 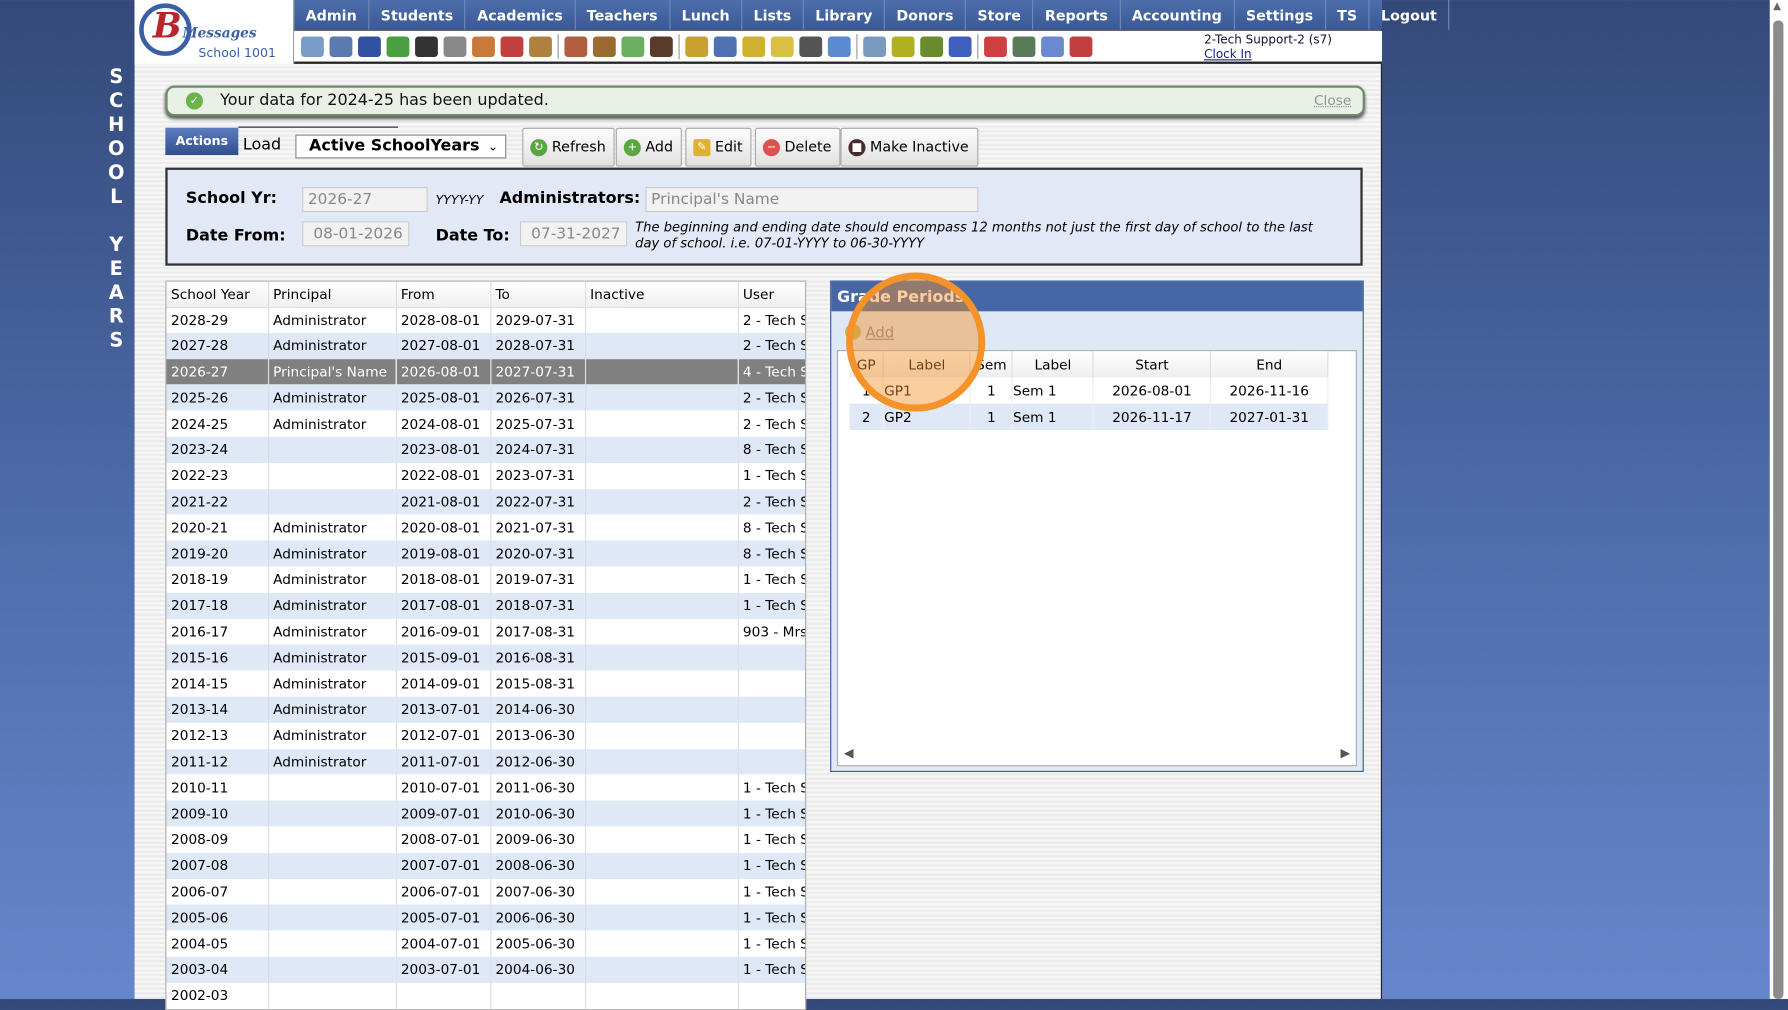 What do you see at coordinates (1777, 7) in the screenshot?
I see `scroll-up-icon: ▲` at bounding box center [1777, 7].